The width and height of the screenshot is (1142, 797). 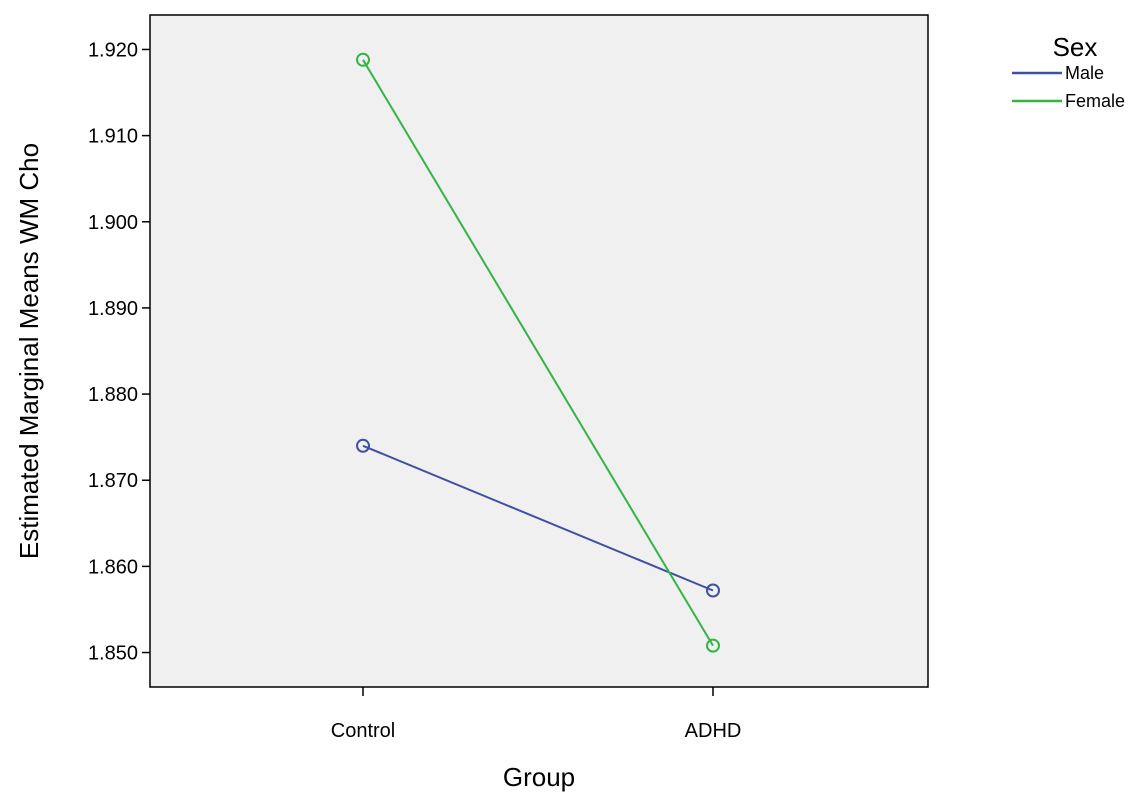 What do you see at coordinates (538, 518) in the screenshot?
I see `series-line-male` at bounding box center [538, 518].